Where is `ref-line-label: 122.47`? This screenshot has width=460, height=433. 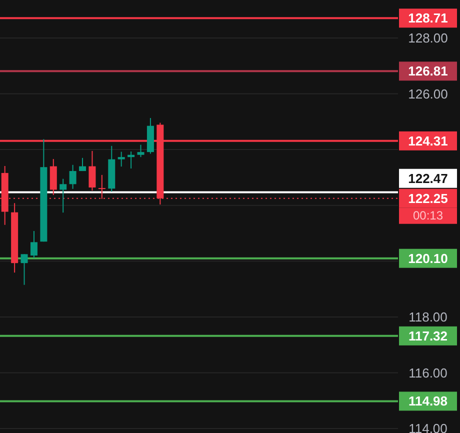 ref-line-label: 122.47 is located at coordinates (428, 178).